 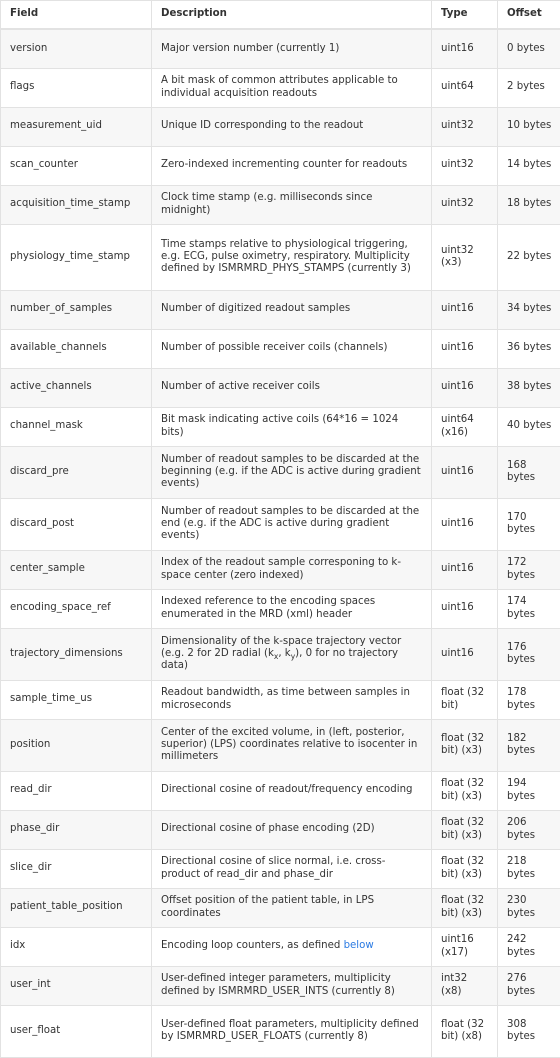 What do you see at coordinates (528, 868) in the screenshot?
I see `offset-cell: 218 bytes` at bounding box center [528, 868].